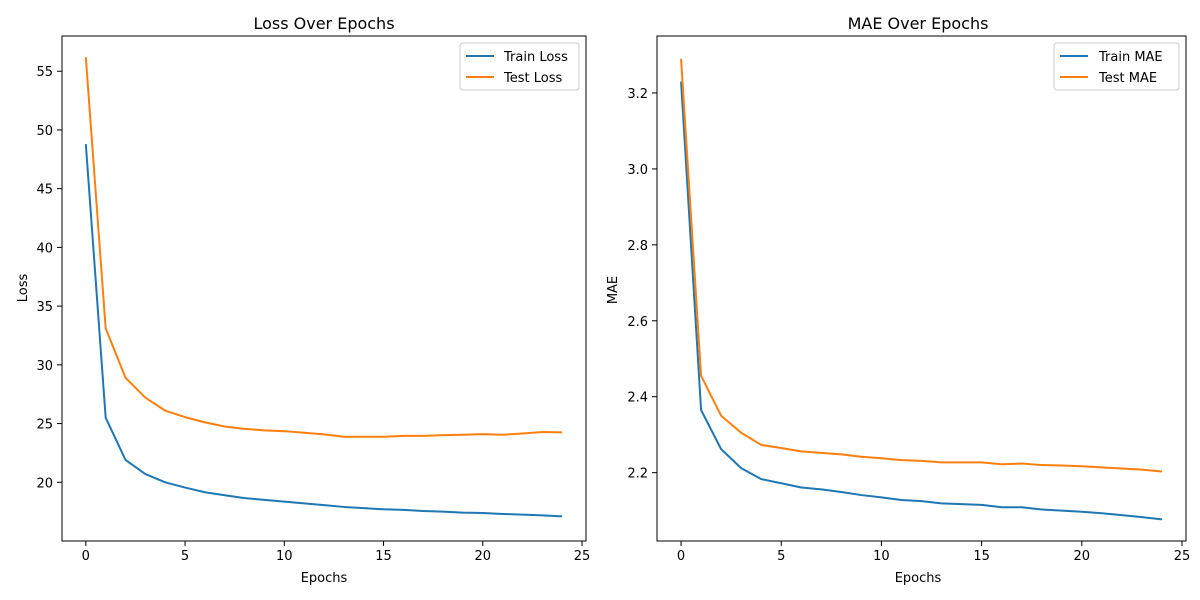 This screenshot has width=1200, height=600. What do you see at coordinates (933, 552) in the screenshot?
I see `mae-x-ticks: 0 5 10 15 20 25` at bounding box center [933, 552].